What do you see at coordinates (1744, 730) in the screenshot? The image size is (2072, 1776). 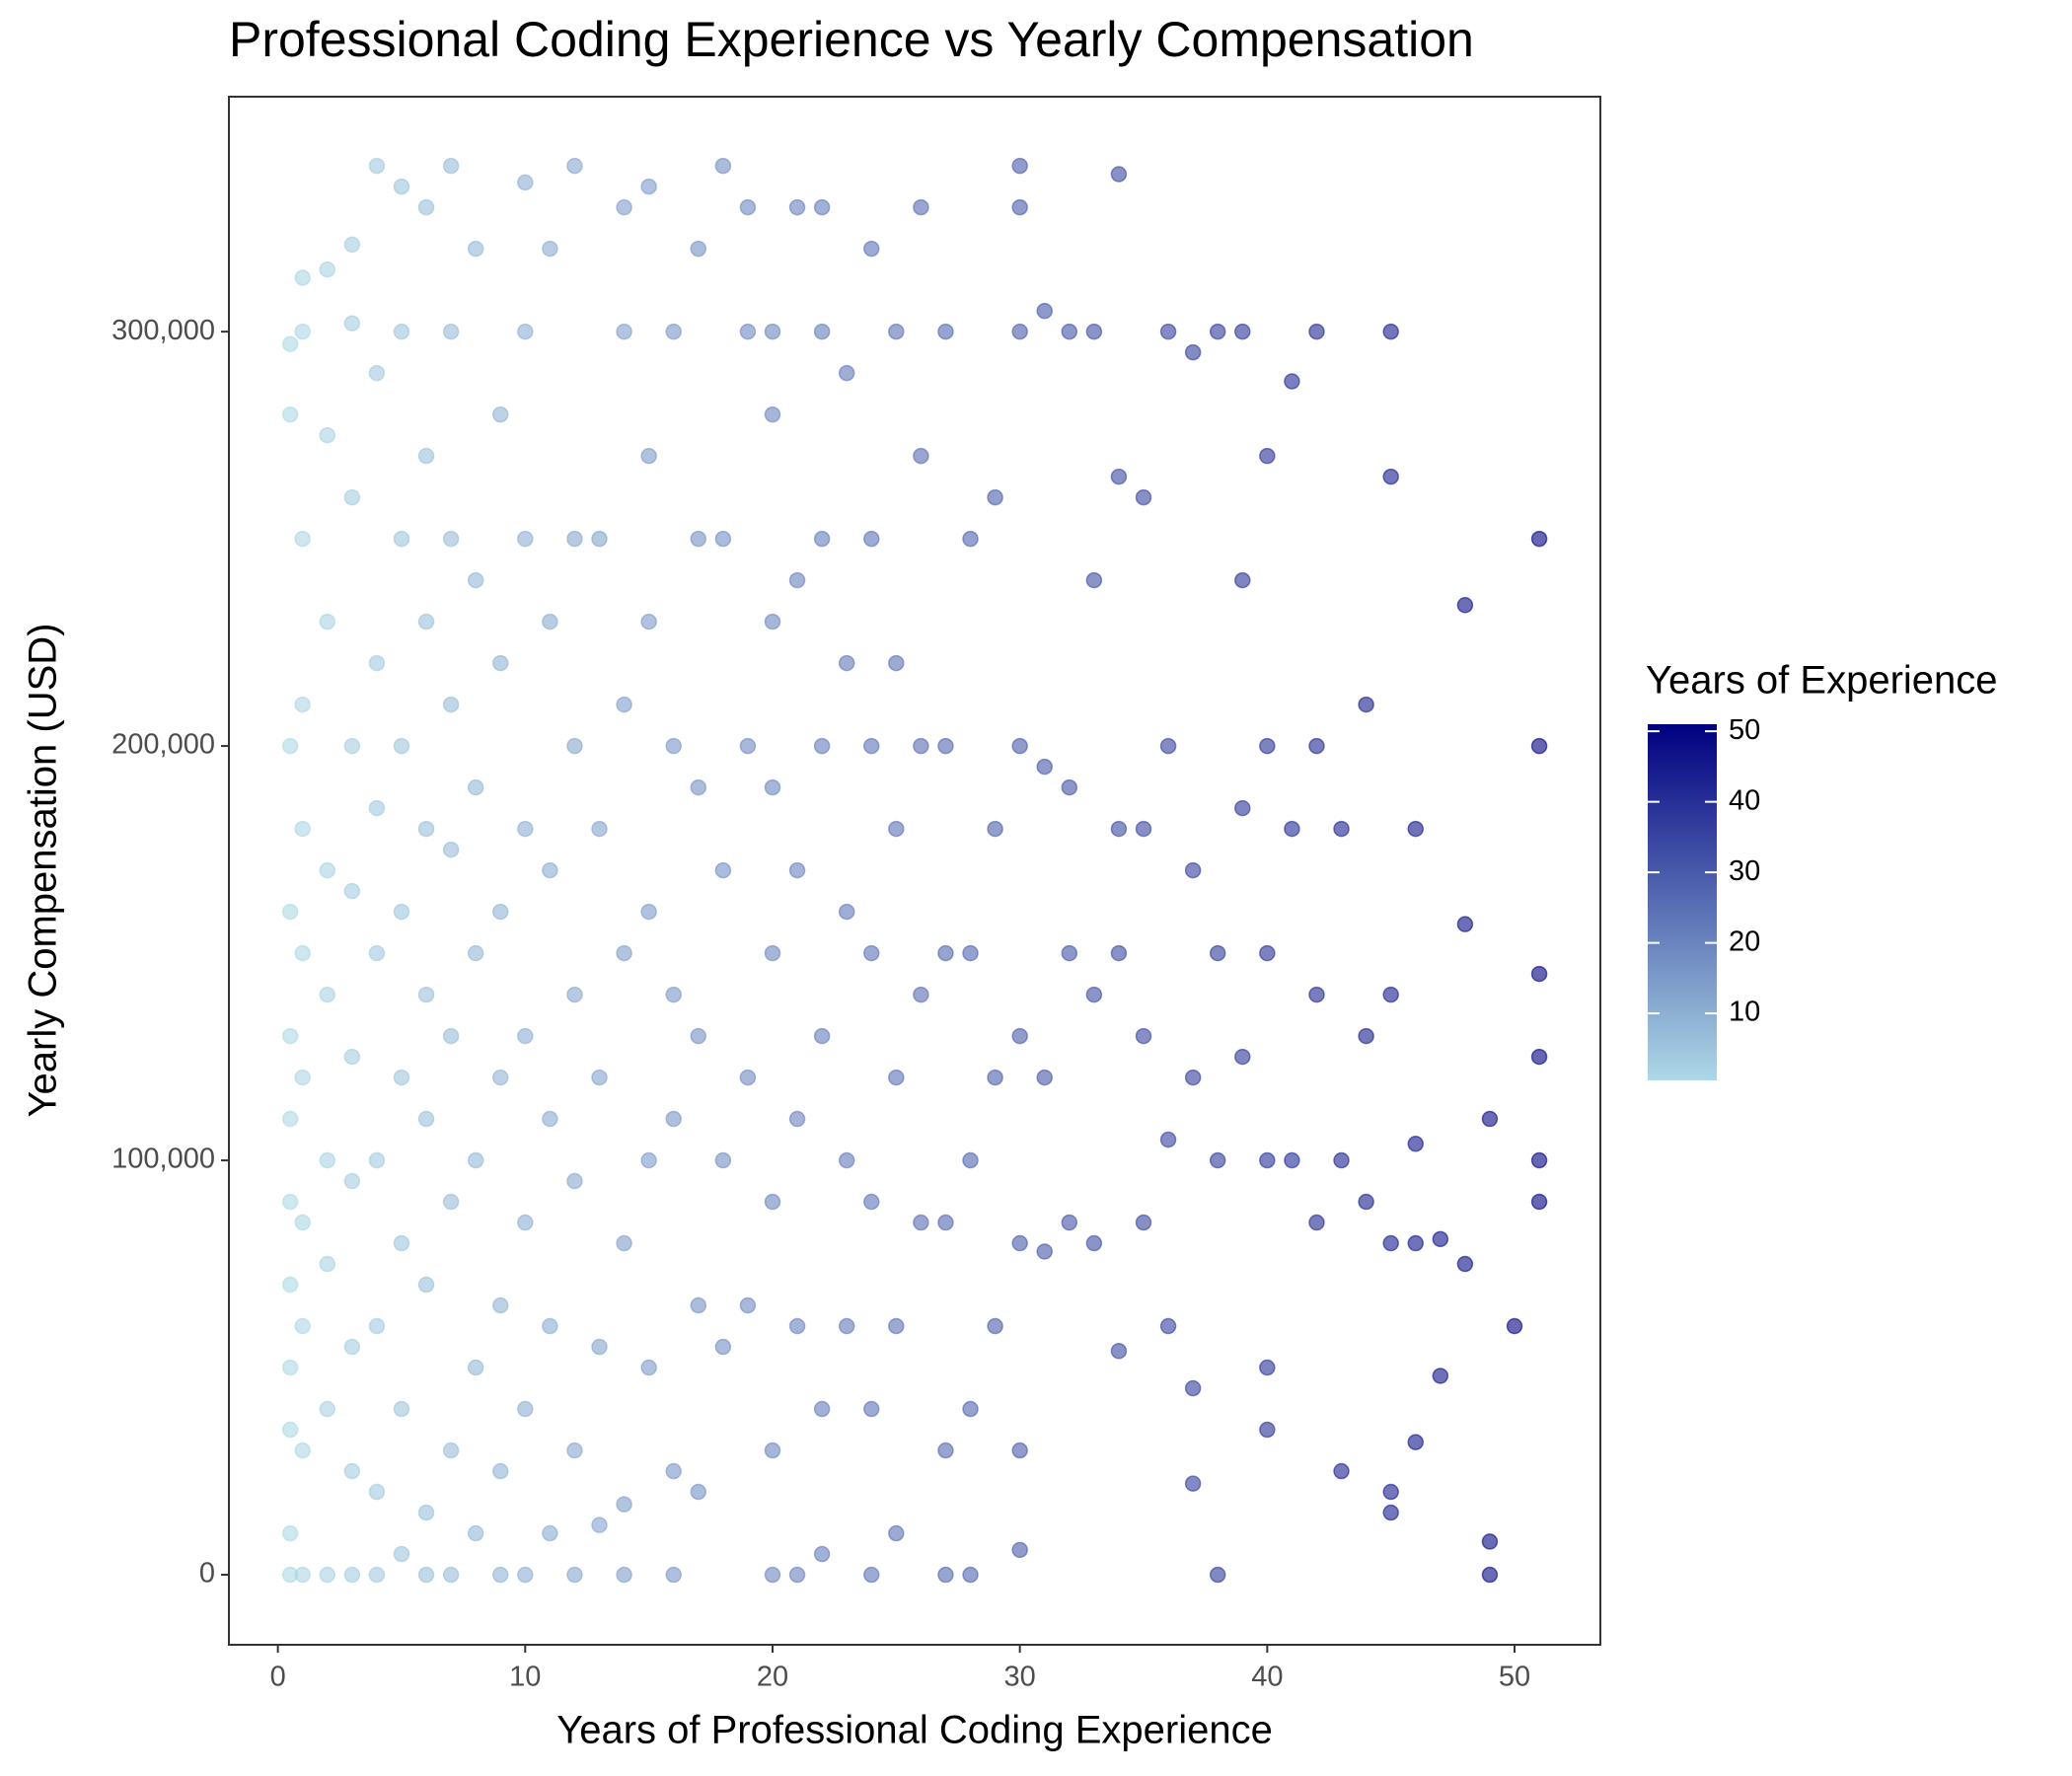 I see `colorbar-tick-label: 50` at bounding box center [1744, 730].